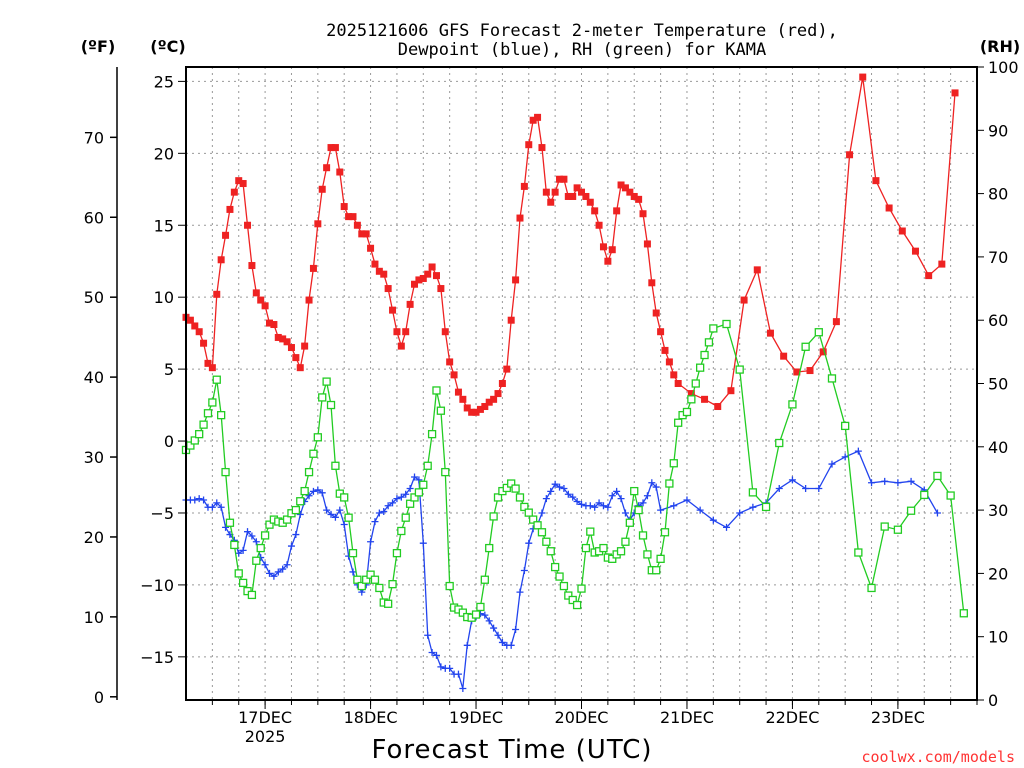 The width and height of the screenshot is (1024, 768). What do you see at coordinates (998, 194) in the screenshot?
I see `rh-tick-label: 80` at bounding box center [998, 194].